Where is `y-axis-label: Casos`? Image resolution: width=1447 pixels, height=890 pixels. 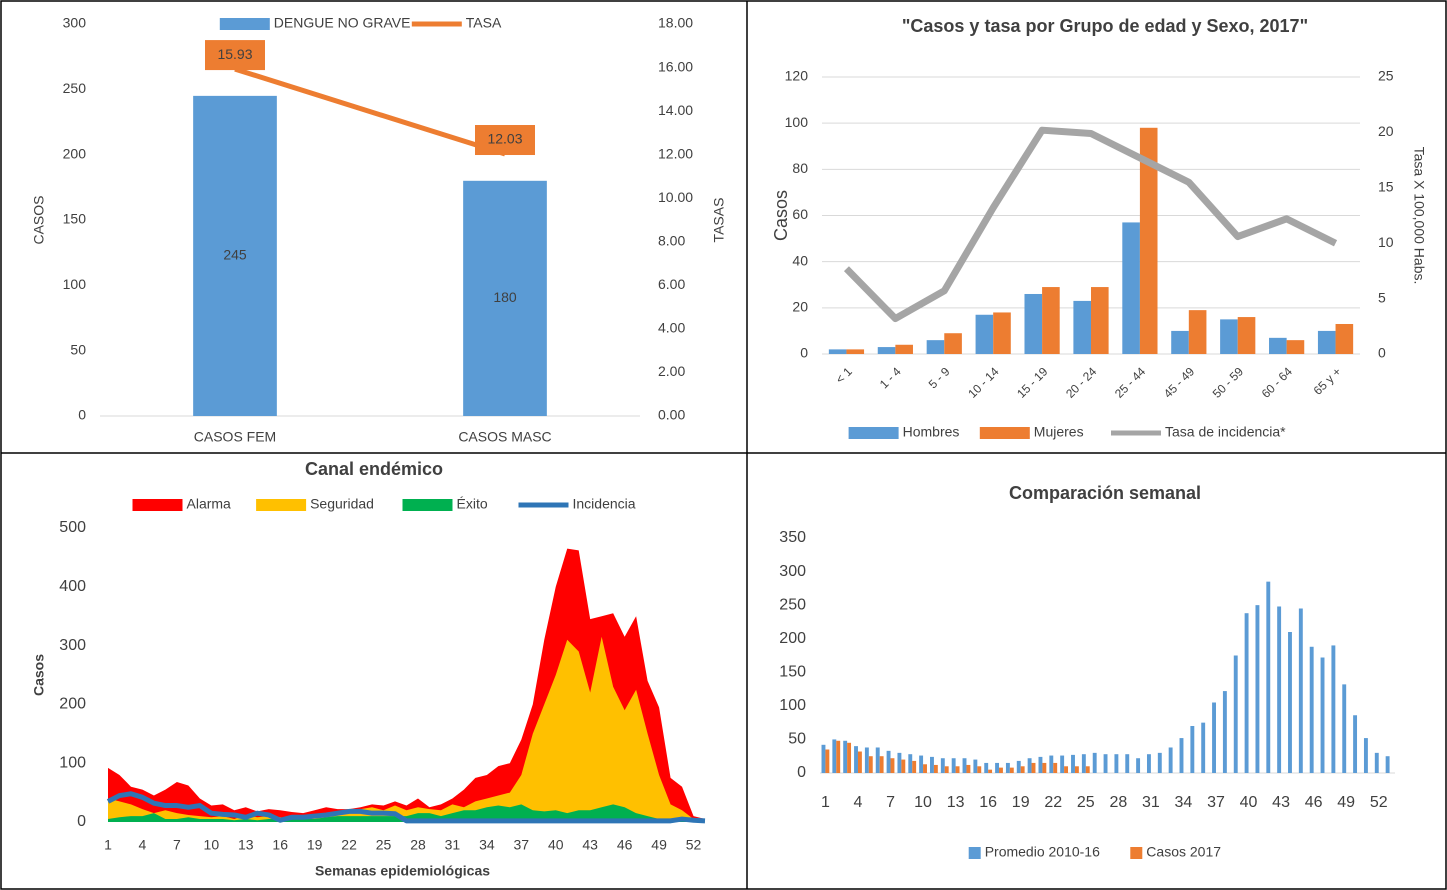 y-axis-label: Casos is located at coordinates (781, 215).